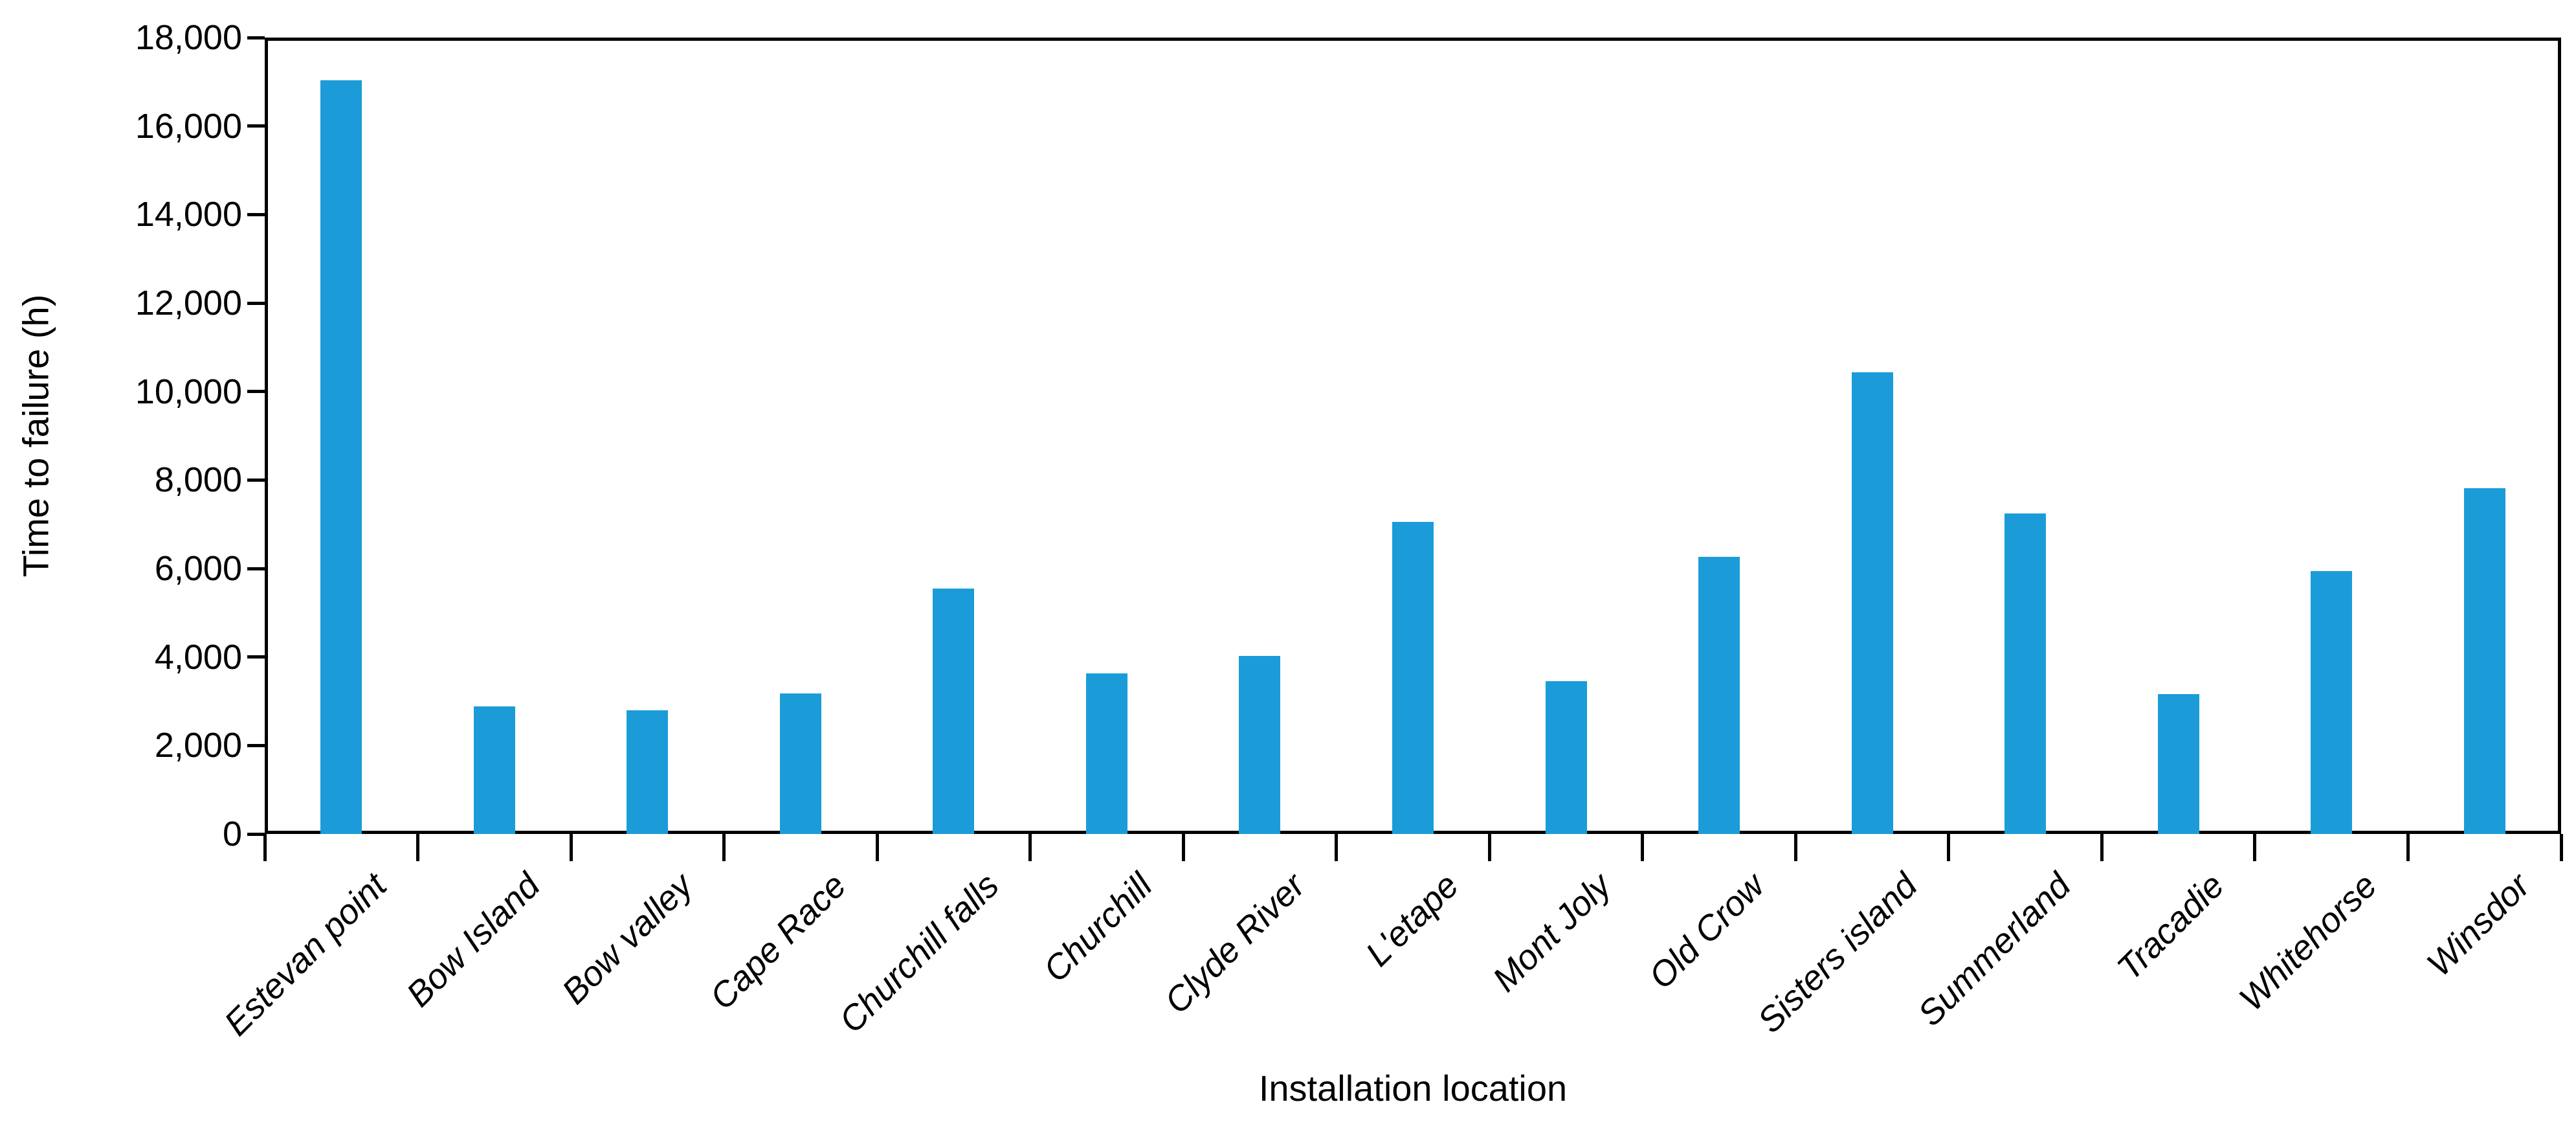  Describe the element at coordinates (2170, 927) in the screenshot. I see `x-category-label-tracadie: Tracadie` at that location.